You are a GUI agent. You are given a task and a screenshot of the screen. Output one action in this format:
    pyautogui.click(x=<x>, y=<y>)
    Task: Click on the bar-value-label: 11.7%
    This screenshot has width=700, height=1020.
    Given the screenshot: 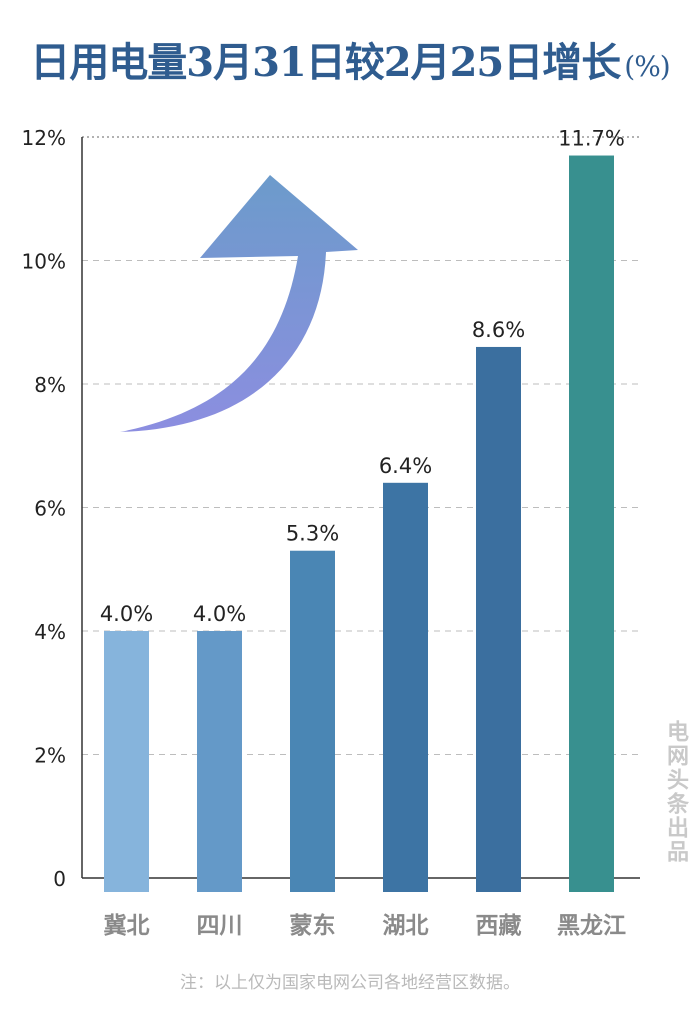 What is the action you would take?
    pyautogui.click(x=591, y=139)
    